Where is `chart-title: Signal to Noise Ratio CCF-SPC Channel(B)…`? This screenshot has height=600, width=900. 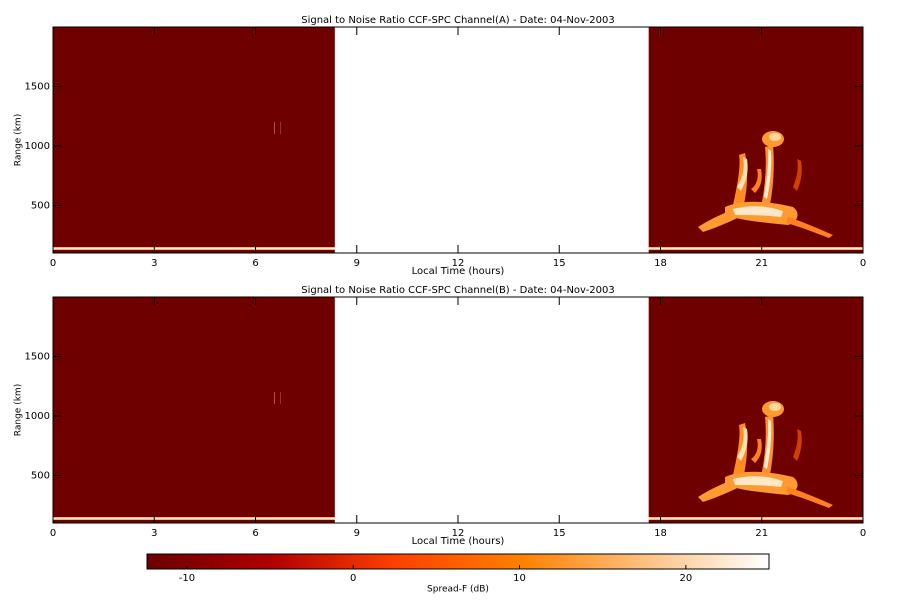 chart-title: Signal to Noise Ratio CCF-SPC Channel(B)… is located at coordinates (458, 290).